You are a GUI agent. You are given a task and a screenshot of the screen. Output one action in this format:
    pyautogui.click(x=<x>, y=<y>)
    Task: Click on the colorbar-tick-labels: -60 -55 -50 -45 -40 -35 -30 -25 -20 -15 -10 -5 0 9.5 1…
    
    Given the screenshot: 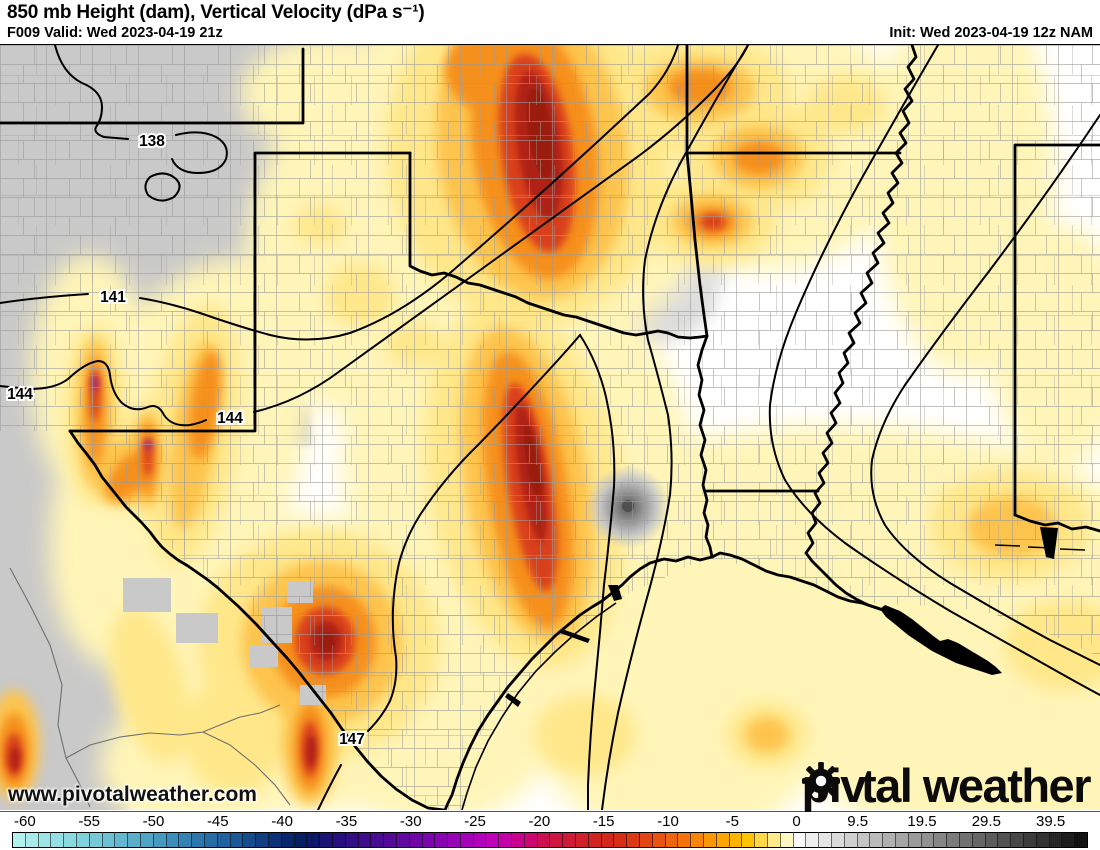 What is the action you would take?
    pyautogui.click(x=550, y=822)
    